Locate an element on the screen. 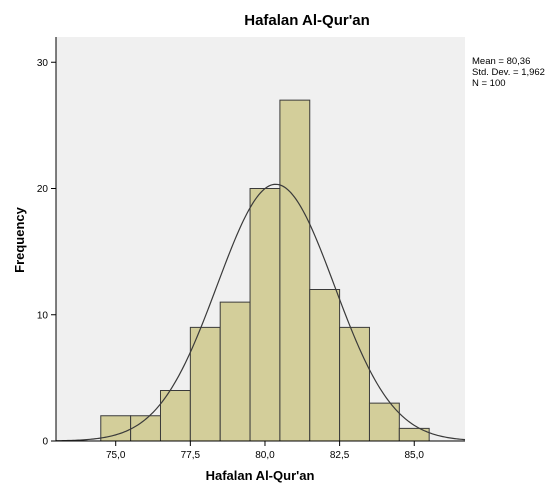 Image resolution: width=556 pixels, height=485 pixels. stats-box: Mean = 80,36 Std. Dev. = 1,962 N = 100 is located at coordinates (508, 72).